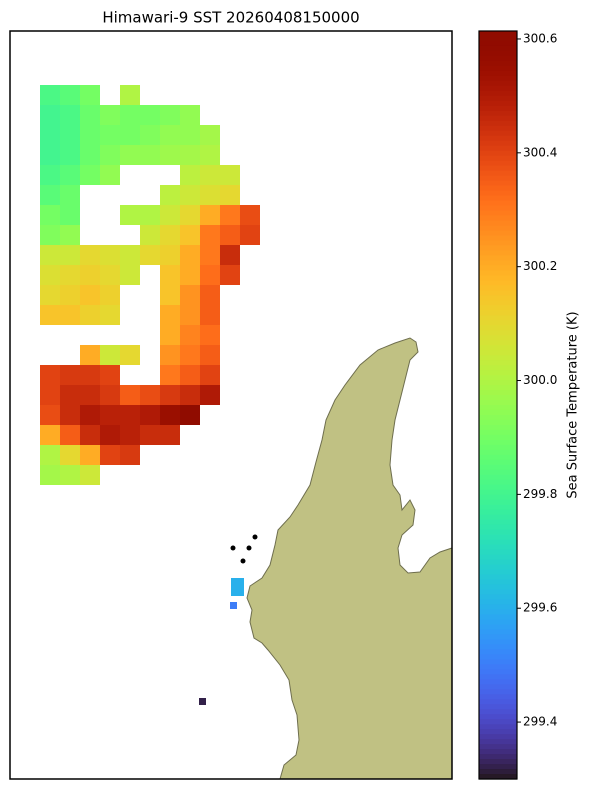 The height and width of the screenshot is (789, 590). What do you see at coordinates (540, 722) in the screenshot?
I see `colorbar-tick-label: 299.4` at bounding box center [540, 722].